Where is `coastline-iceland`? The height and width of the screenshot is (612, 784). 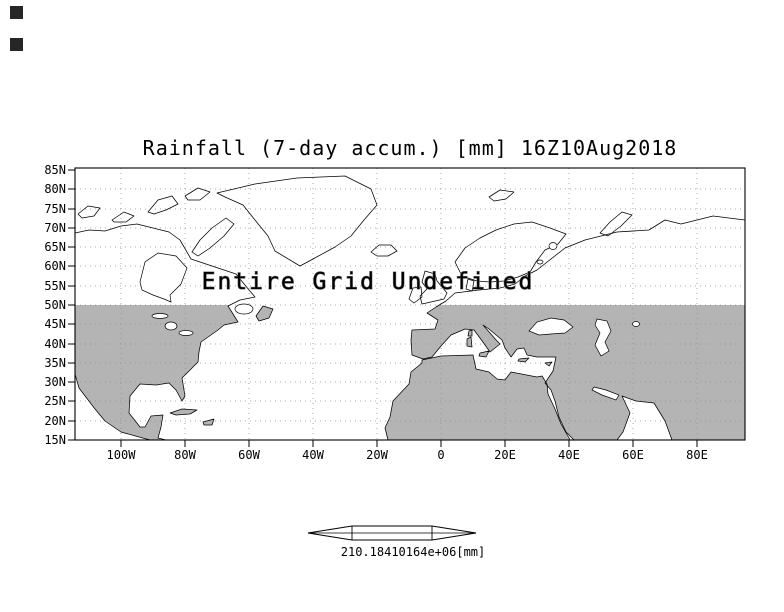 coastline-iceland is located at coordinates (384, 250).